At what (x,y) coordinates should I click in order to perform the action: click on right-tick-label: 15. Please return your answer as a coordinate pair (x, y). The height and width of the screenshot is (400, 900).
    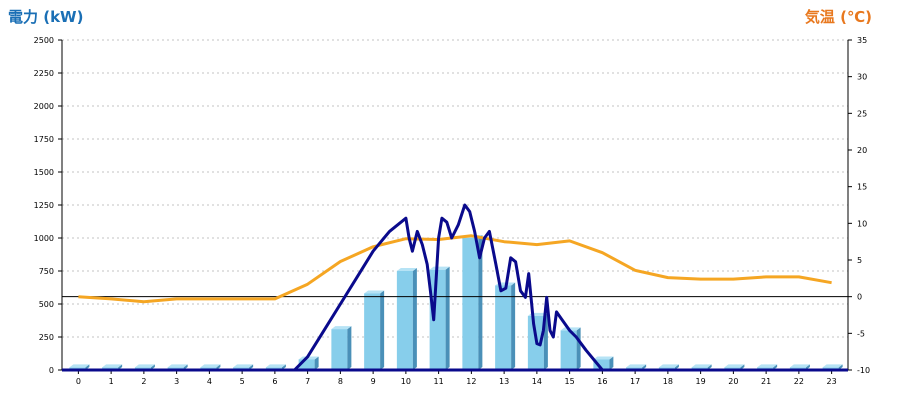
    Looking at the image, I should click on (862, 187).